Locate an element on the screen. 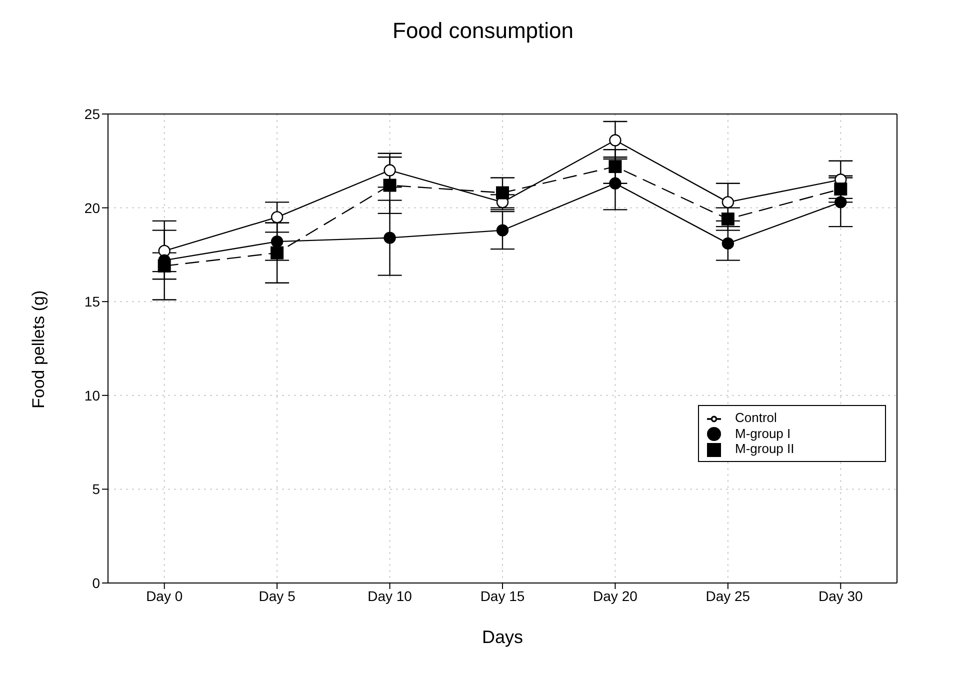 The height and width of the screenshot is (677, 965). y-tick-label: 25 is located at coordinates (92, 114).